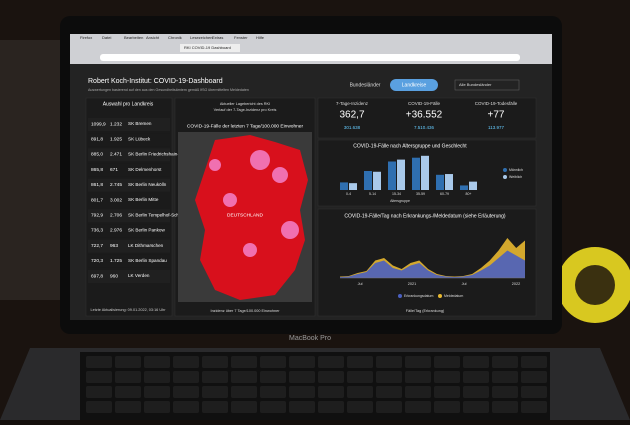 Image resolution: width=630 pixels, height=425 pixels. I want to click on label: Jul, so click(360, 284).